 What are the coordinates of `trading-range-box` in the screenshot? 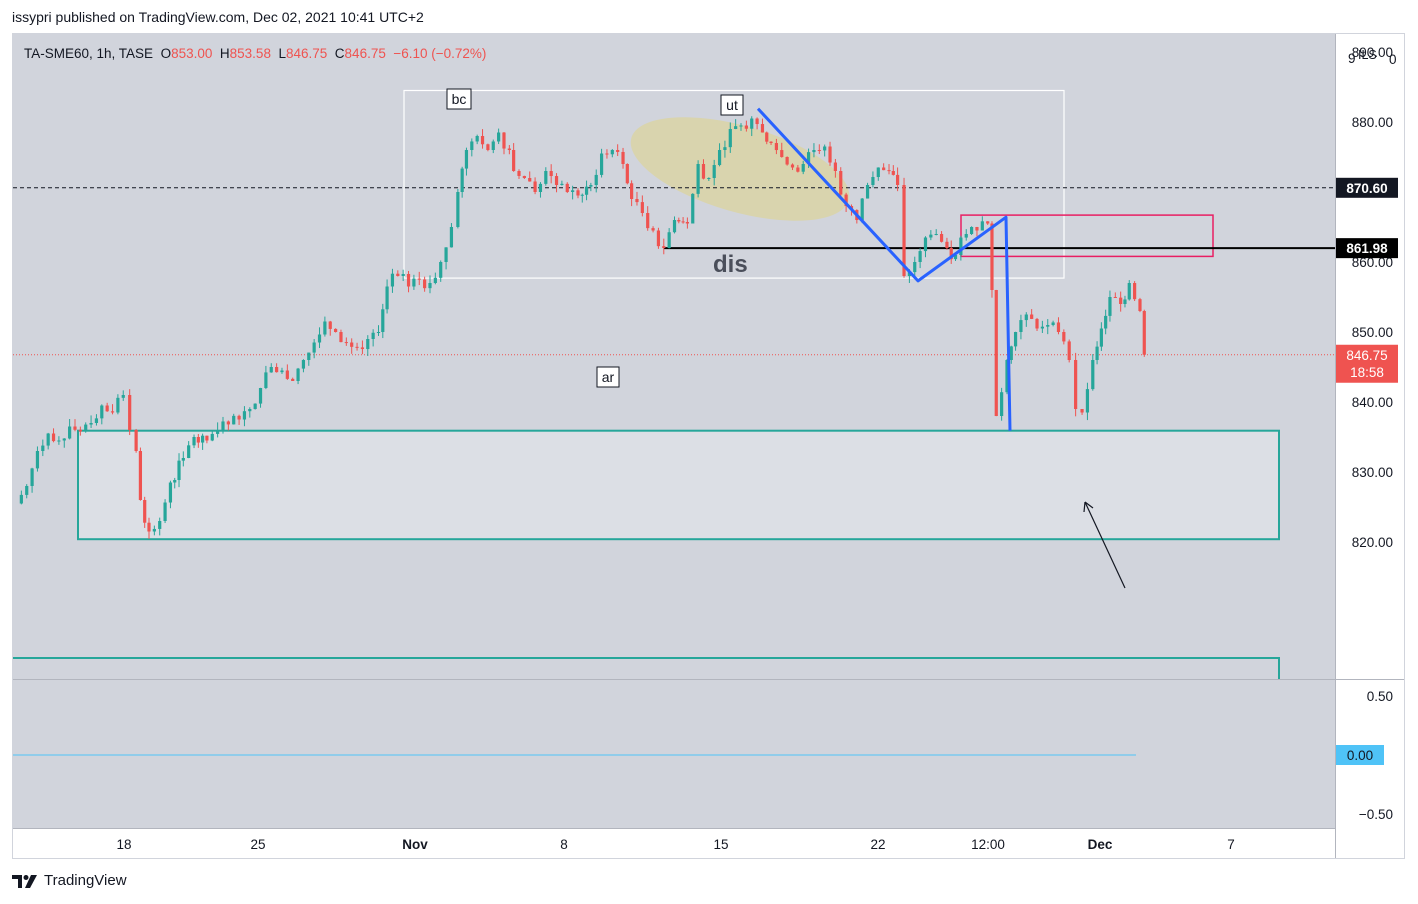 It's located at (734, 184).